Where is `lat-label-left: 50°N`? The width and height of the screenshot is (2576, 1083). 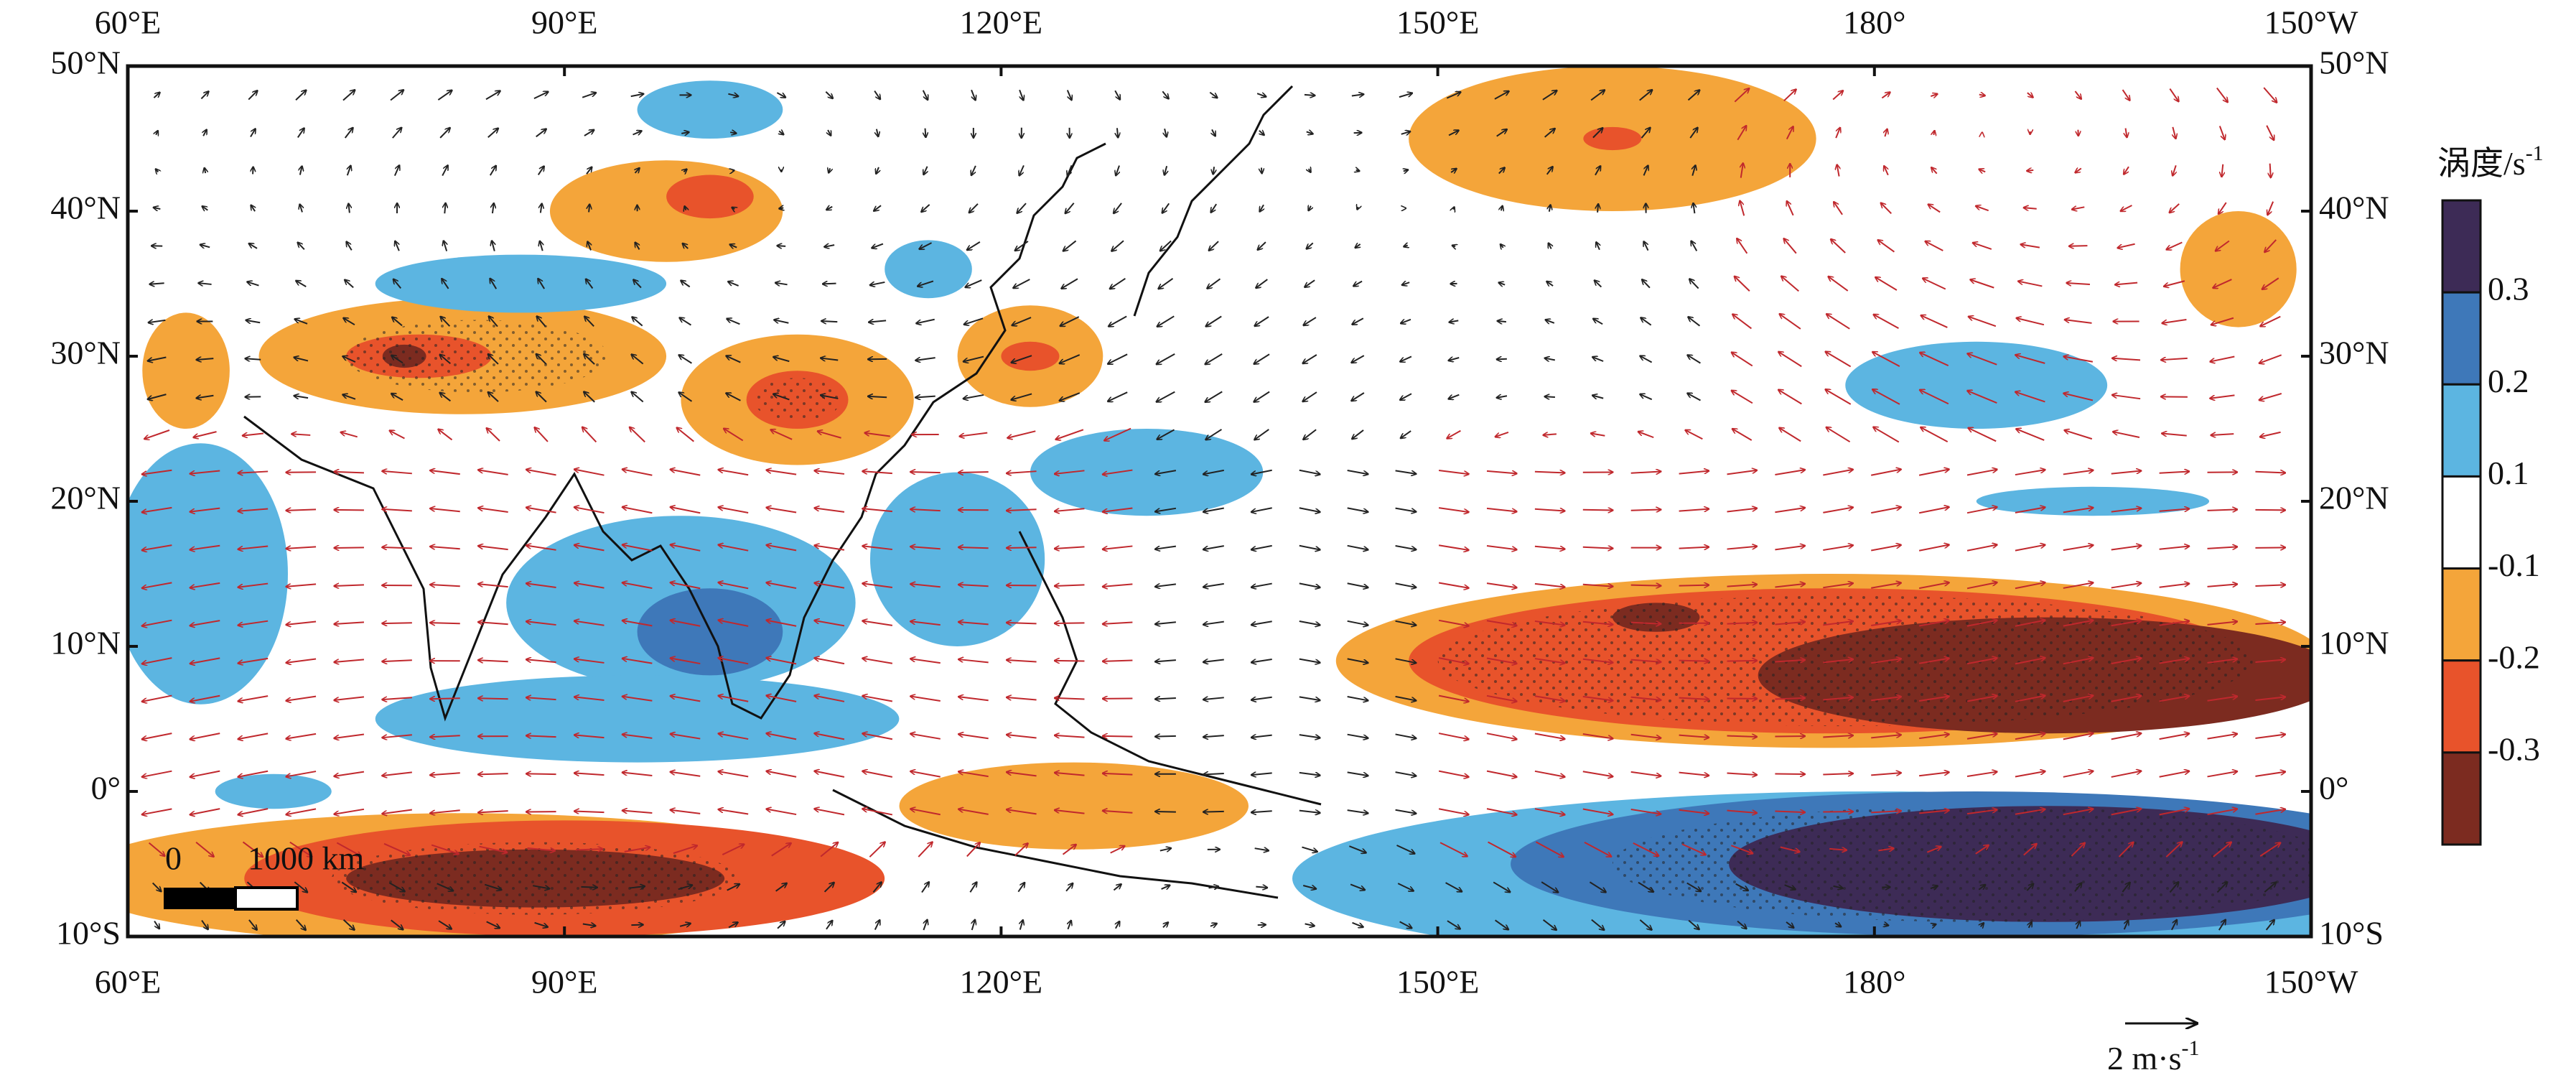 lat-label-left: 50°N is located at coordinates (85, 63).